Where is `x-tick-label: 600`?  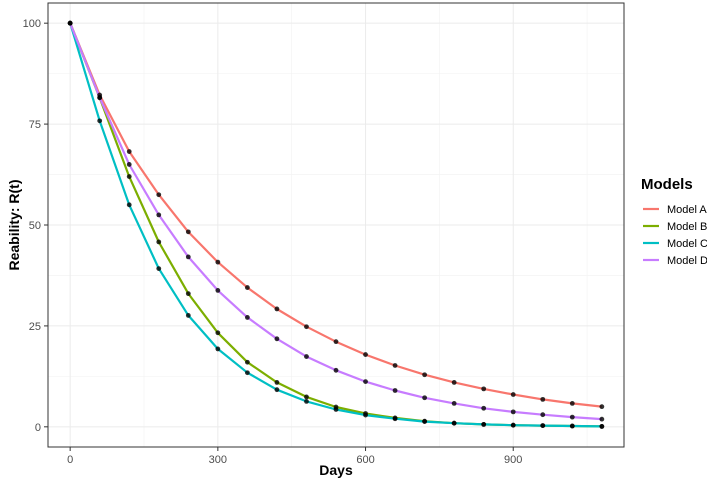
x-tick-label: 600 is located at coordinates (365, 460).